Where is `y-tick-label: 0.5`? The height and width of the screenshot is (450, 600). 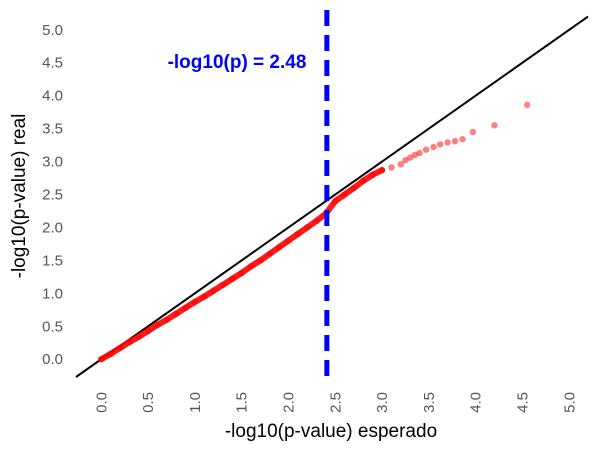 y-tick-label: 0.5 is located at coordinates (52, 326).